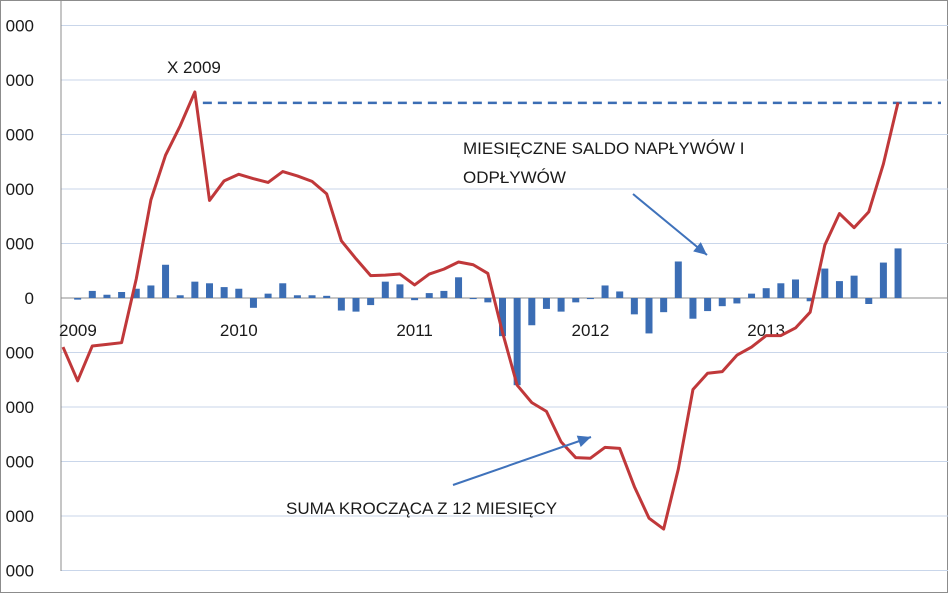  Describe the element at coordinates (604, 148) in the screenshot. I see `bars-annotation-line1: MIESIĘCZNE SALDO NAPŁYWÓW I` at that location.